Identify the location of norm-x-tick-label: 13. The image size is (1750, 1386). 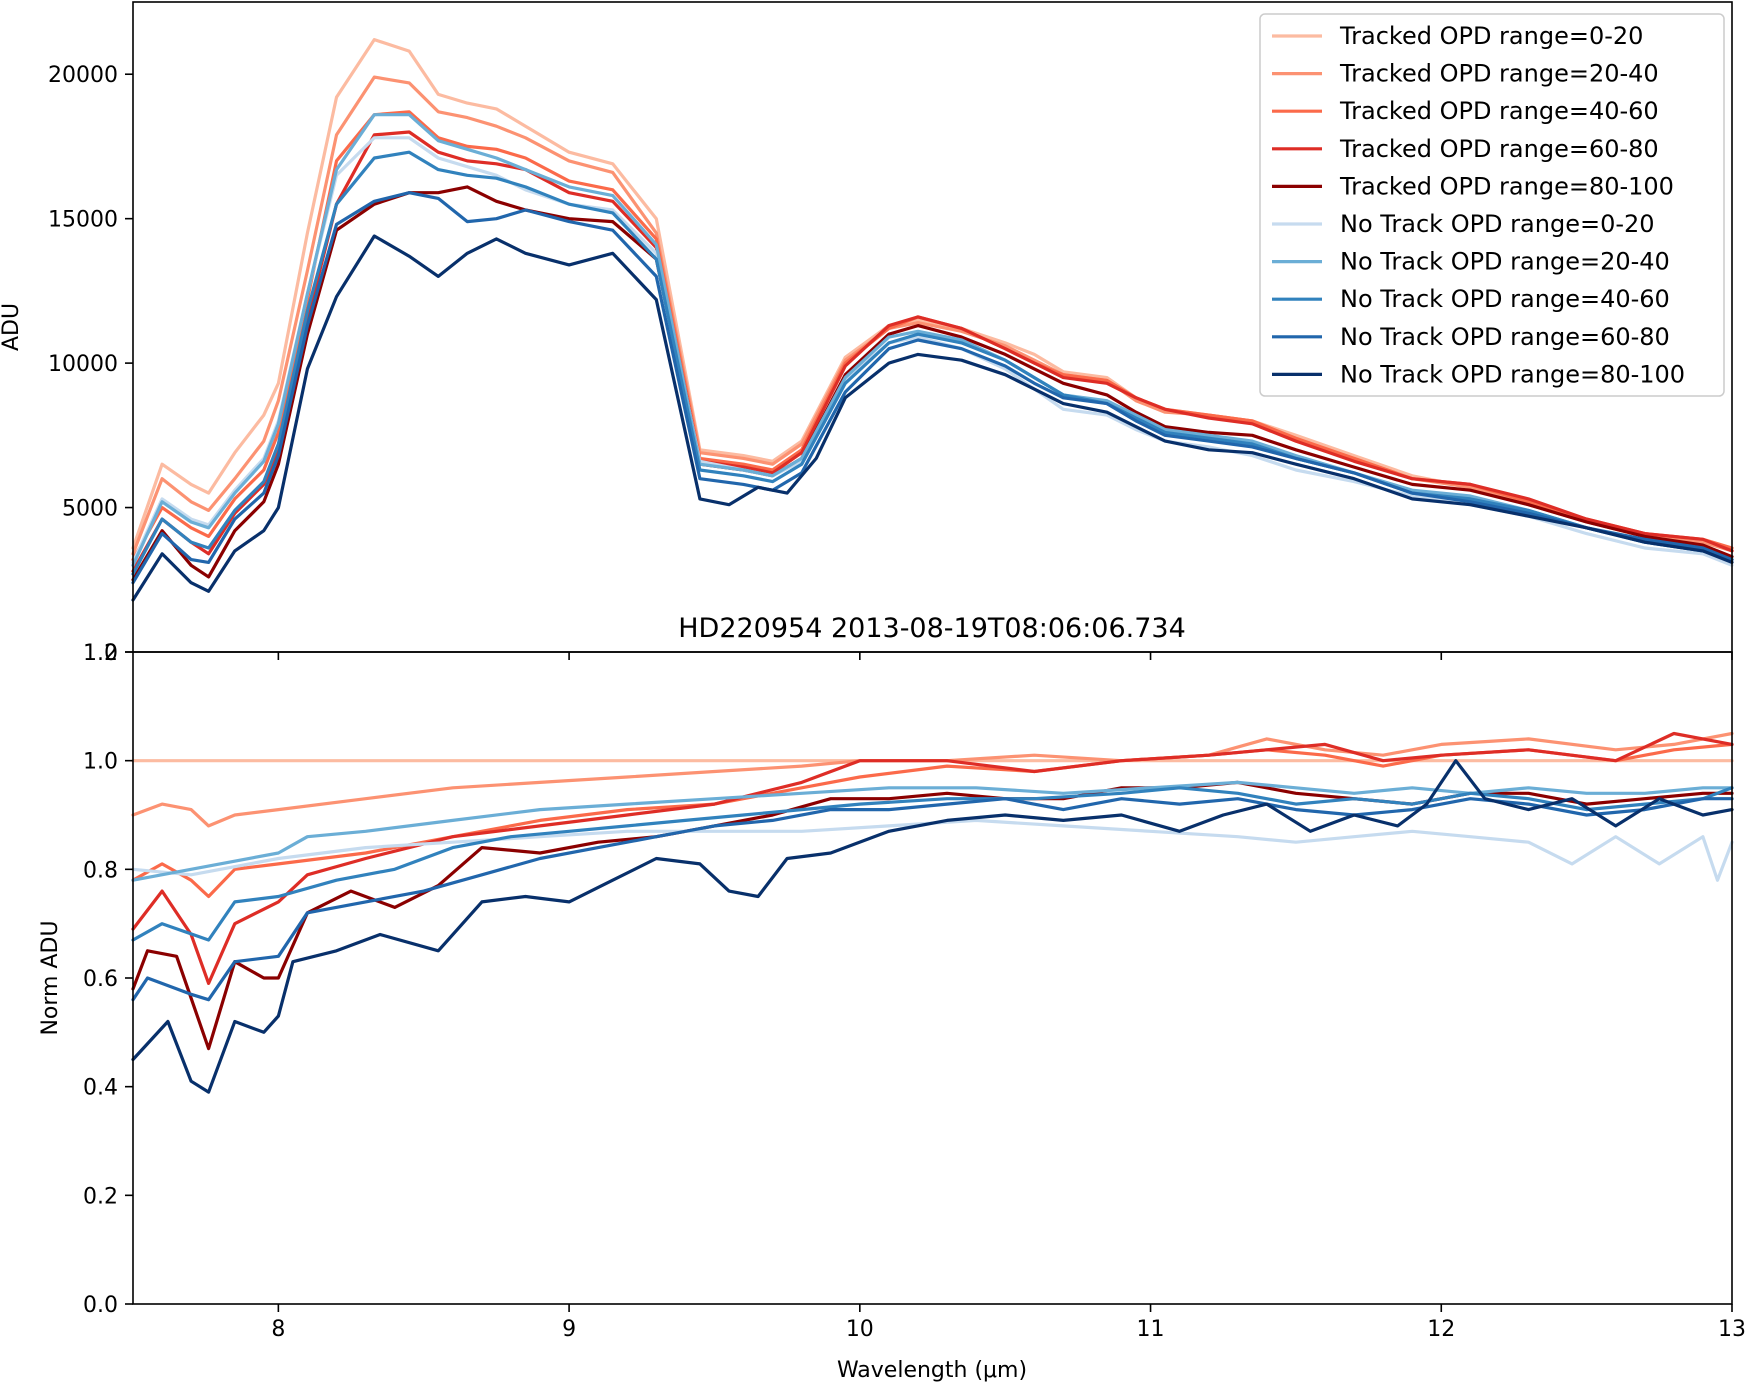
(1732, 1329).